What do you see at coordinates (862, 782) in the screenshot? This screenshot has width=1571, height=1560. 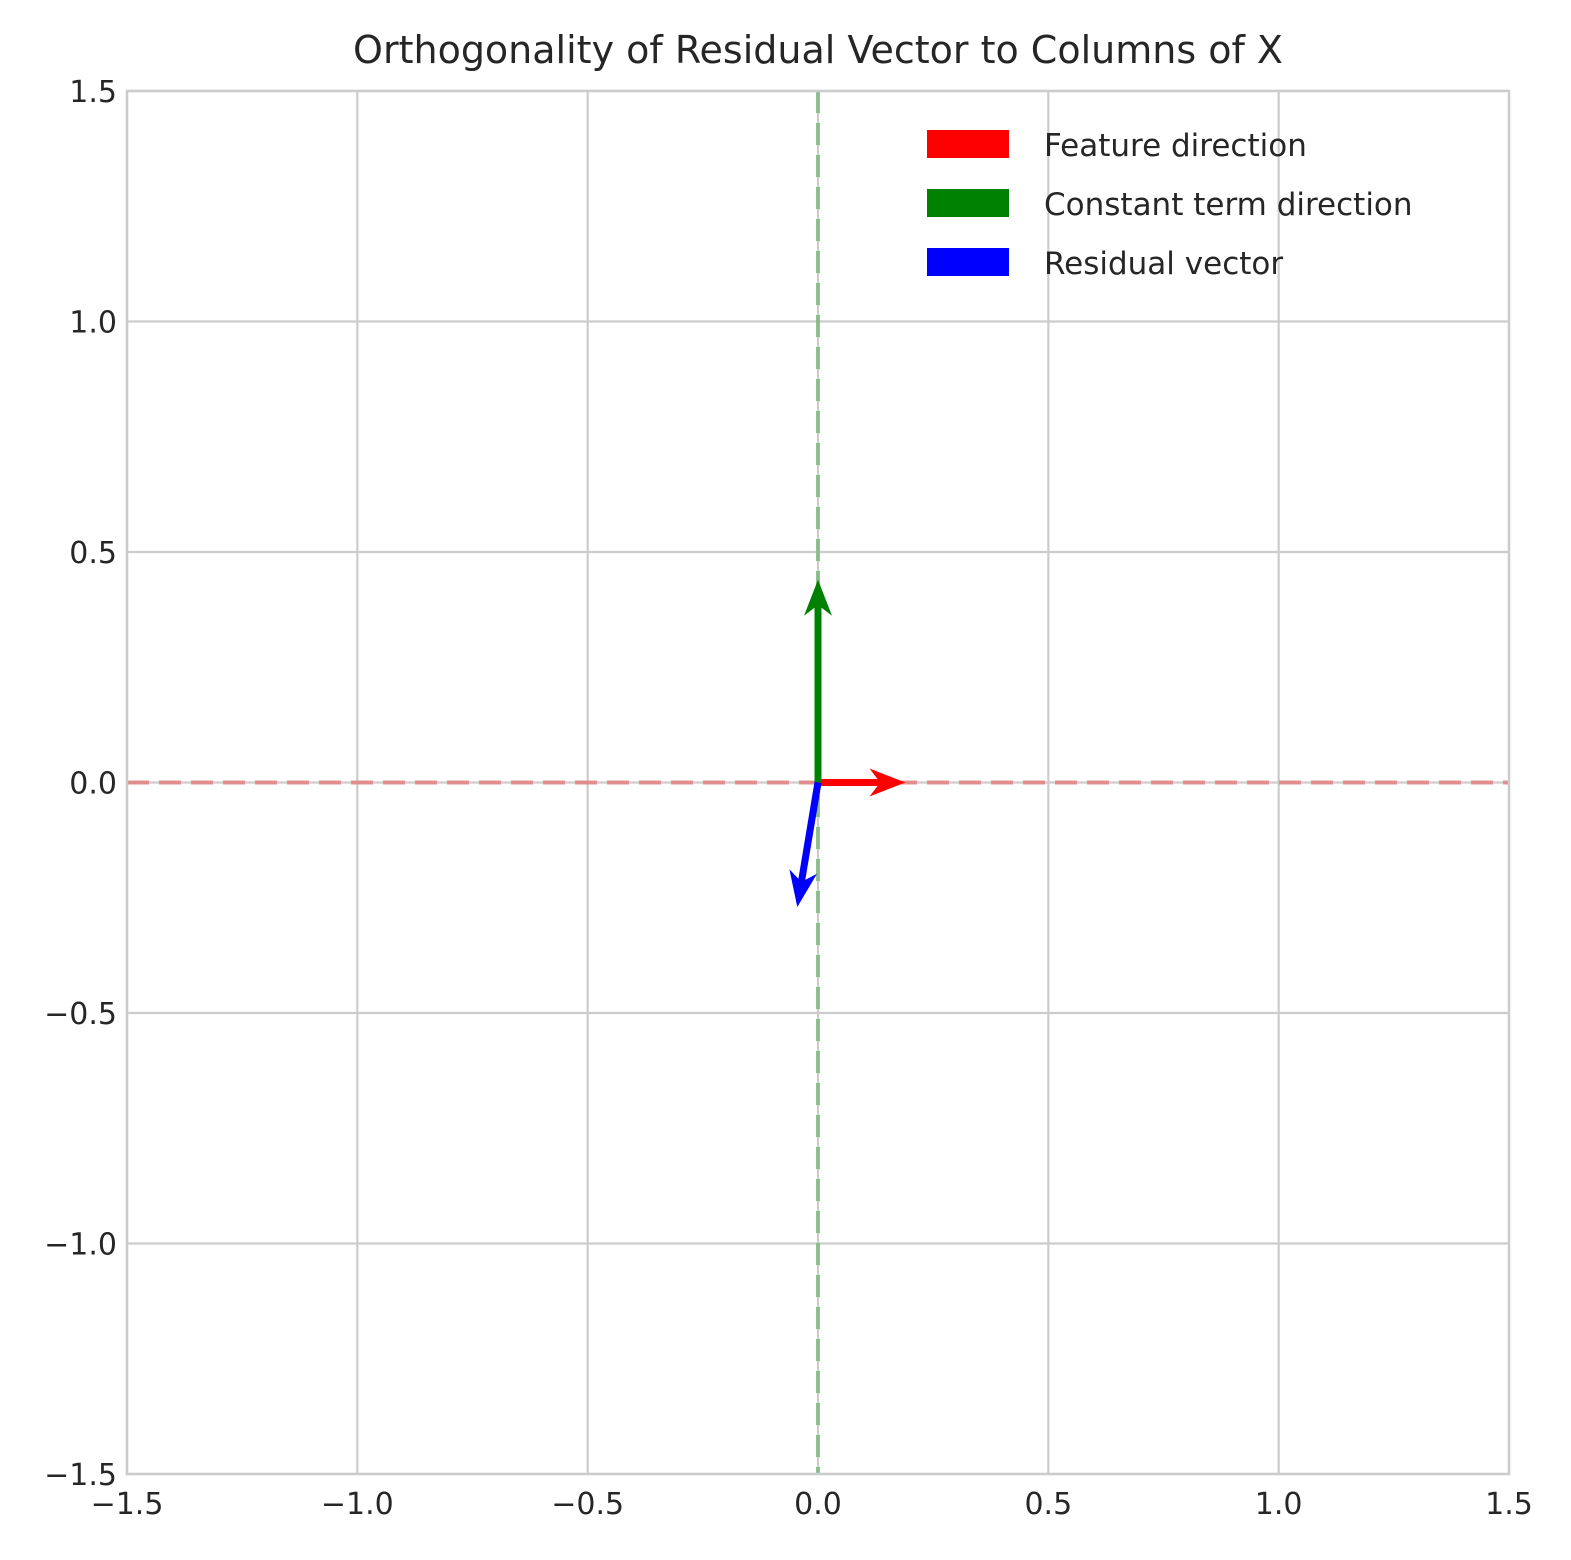 I see `feature-direction-arrow` at bounding box center [862, 782].